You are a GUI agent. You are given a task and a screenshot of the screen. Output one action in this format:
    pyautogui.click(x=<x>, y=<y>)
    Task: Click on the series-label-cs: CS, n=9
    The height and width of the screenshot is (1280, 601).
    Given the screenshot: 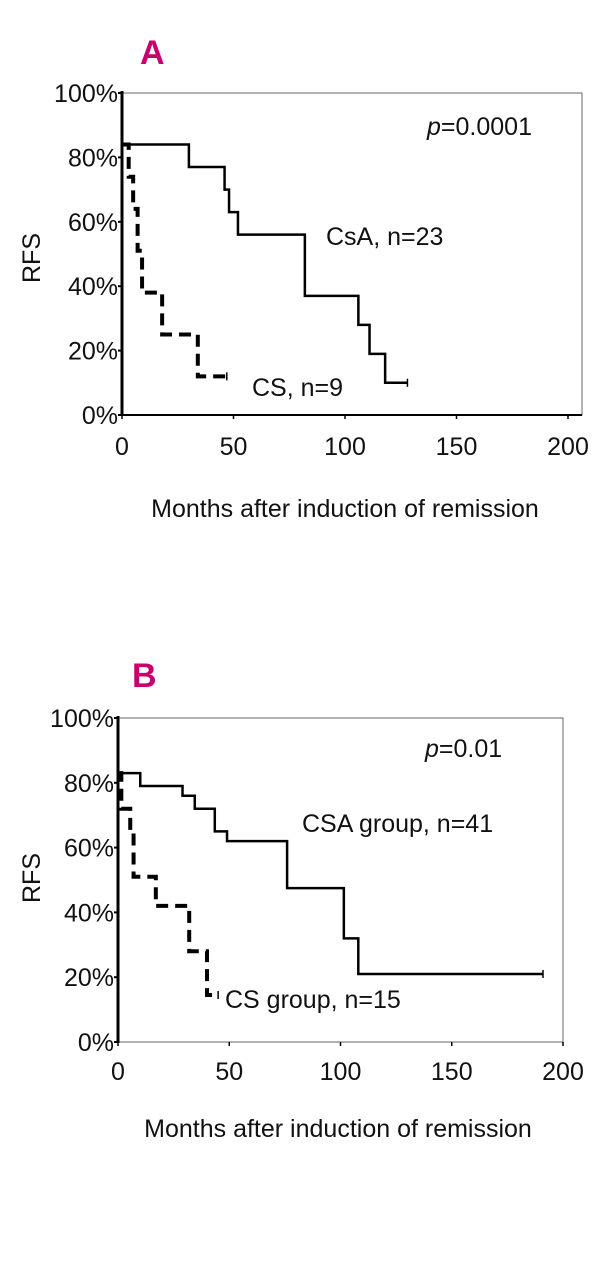 What is the action you would take?
    pyautogui.click(x=297, y=388)
    